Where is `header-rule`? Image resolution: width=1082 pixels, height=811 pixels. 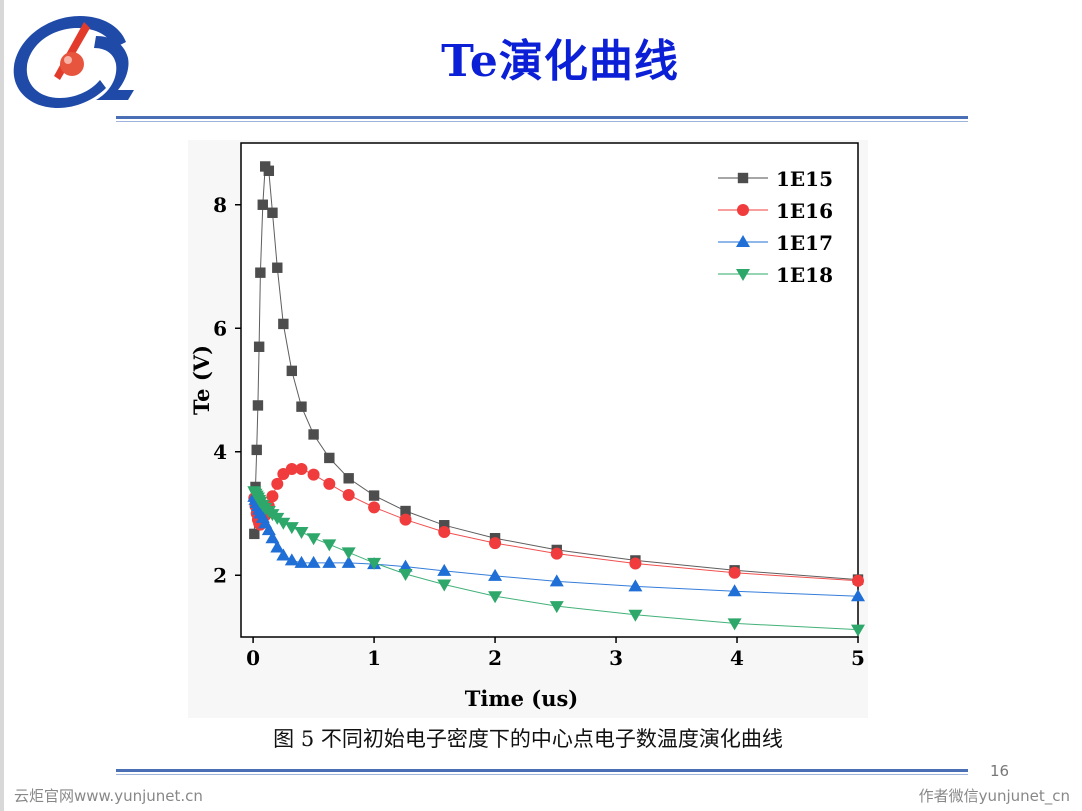
header-rule is located at coordinates (542, 117).